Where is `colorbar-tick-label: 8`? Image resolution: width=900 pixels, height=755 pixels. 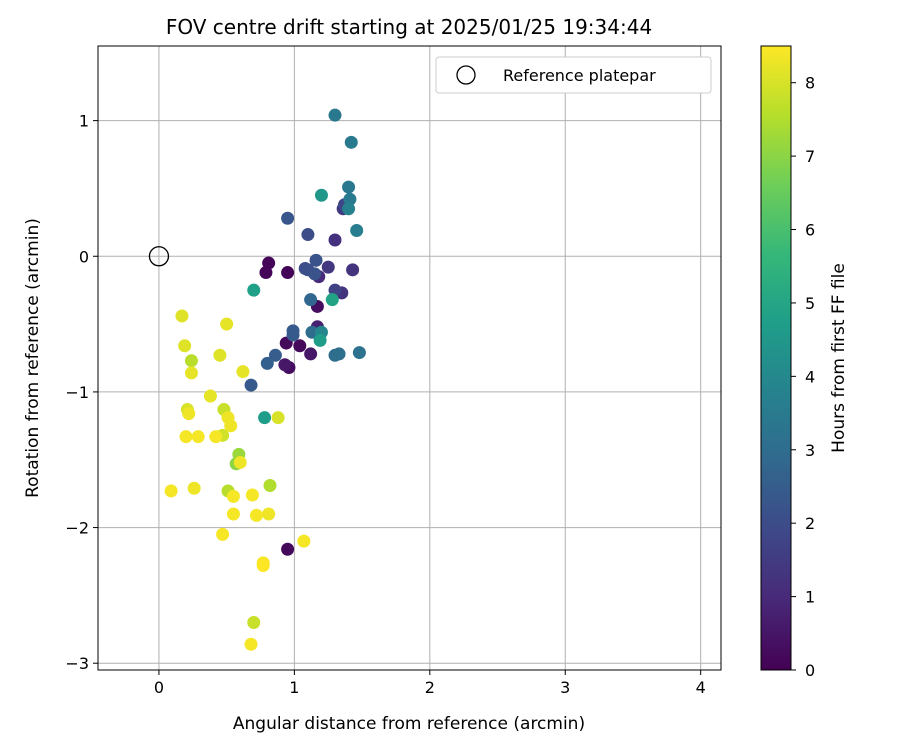 colorbar-tick-label: 8 is located at coordinates (810, 83).